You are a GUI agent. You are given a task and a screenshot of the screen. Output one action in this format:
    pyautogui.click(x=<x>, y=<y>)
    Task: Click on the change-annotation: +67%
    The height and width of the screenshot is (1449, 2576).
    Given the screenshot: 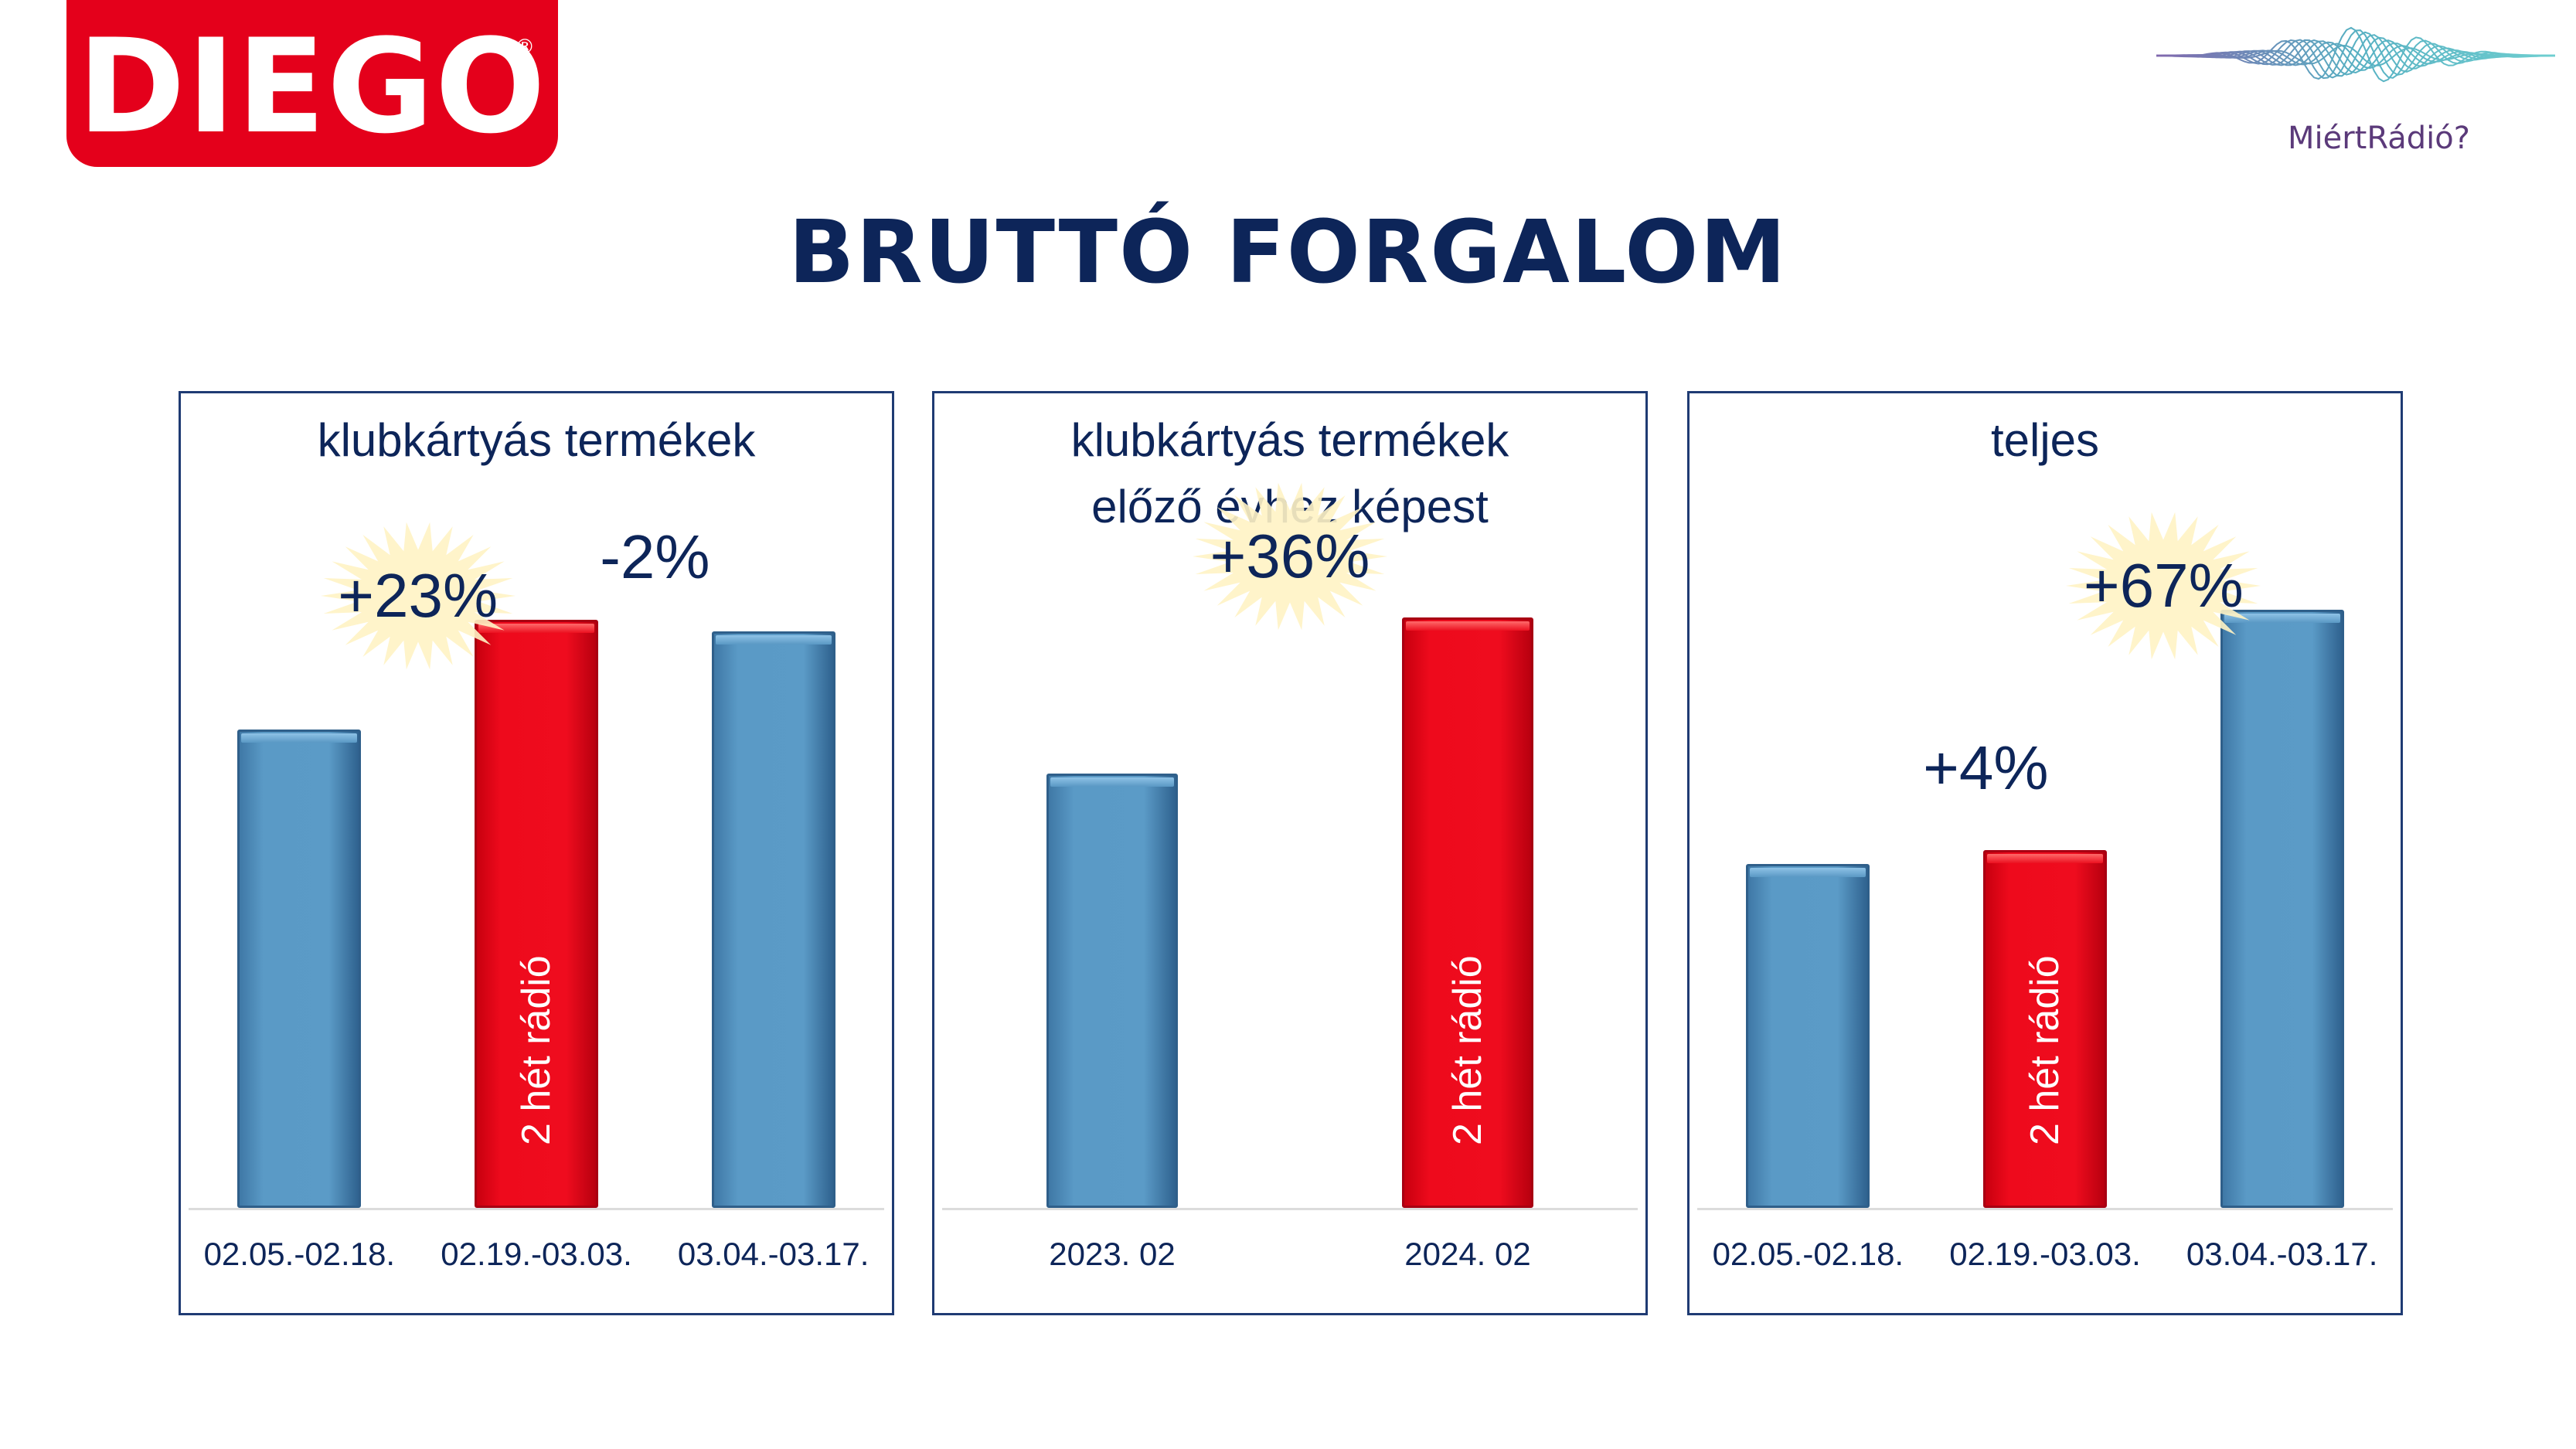 What is the action you would take?
    pyautogui.click(x=2163, y=585)
    